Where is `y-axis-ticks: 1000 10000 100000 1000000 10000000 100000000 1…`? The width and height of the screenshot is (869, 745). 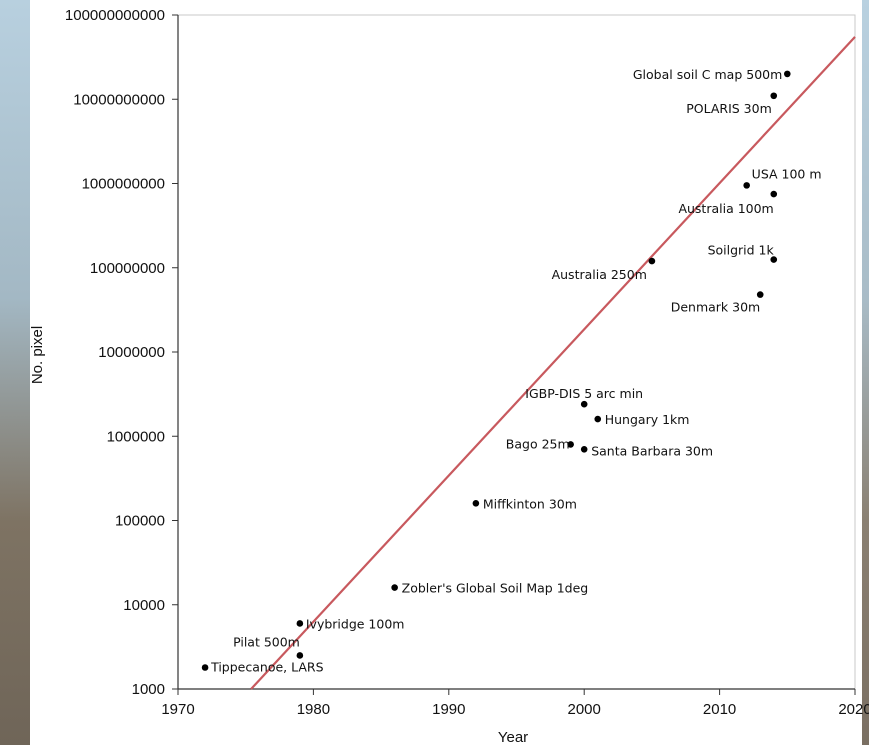
y-axis-ticks: 1000 10000 100000 1000000 10000000 100000000 1… is located at coordinates (121, 352).